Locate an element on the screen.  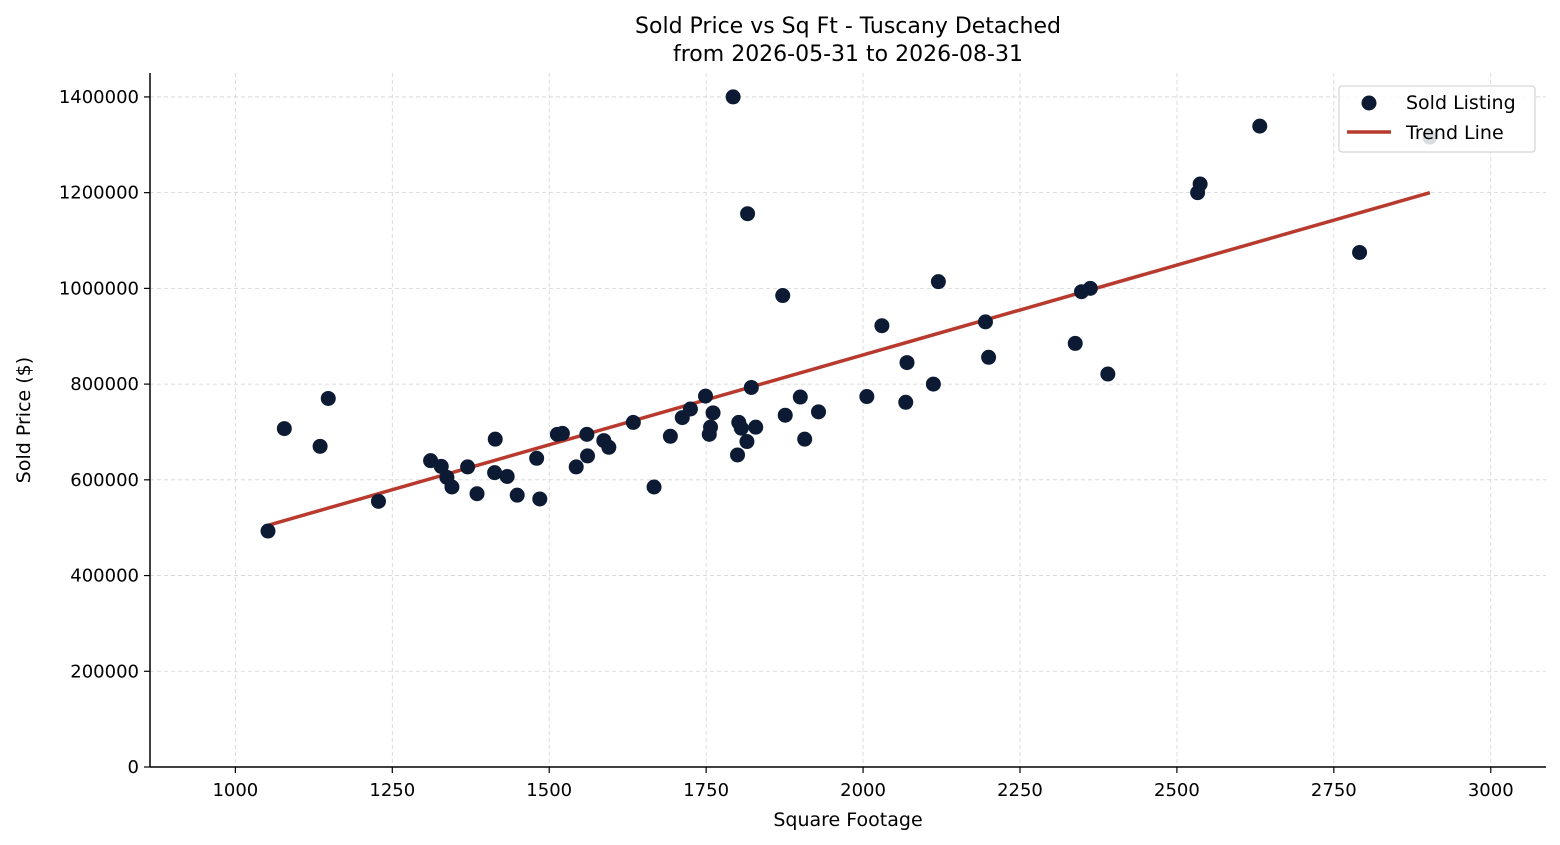
y-tick-label: 1400000 is located at coordinates (99, 97).